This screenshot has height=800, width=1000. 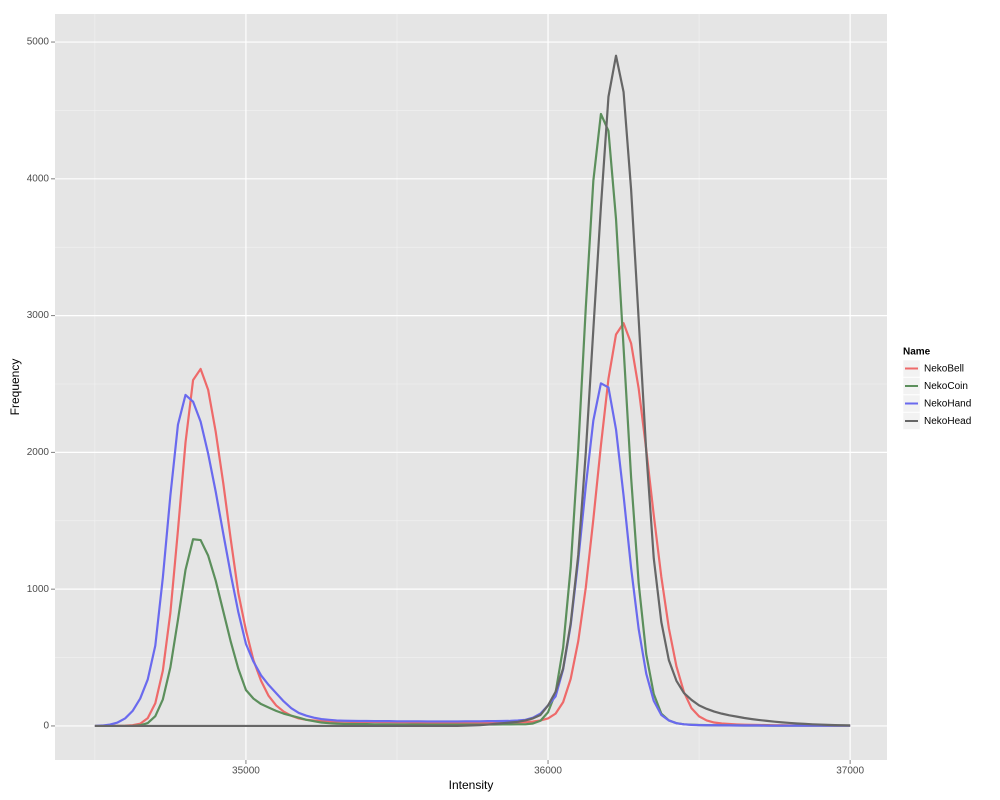 I want to click on y-tick-label: 0, so click(x=46, y=726).